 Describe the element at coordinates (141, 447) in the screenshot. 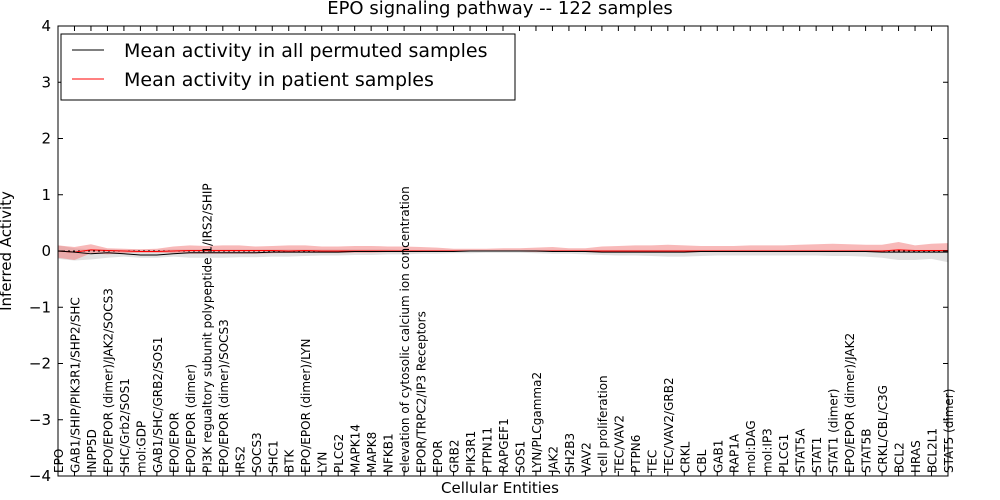

I see `x-tick-label: mol:GDP` at that location.